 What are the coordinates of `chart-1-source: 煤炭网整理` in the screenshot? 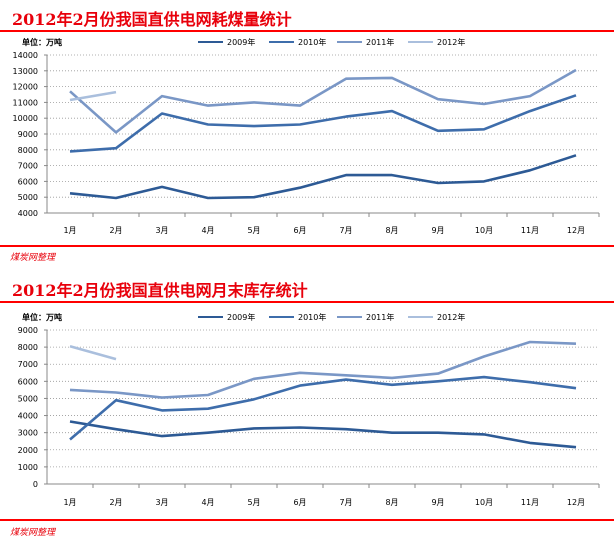 It's located at (33, 258).